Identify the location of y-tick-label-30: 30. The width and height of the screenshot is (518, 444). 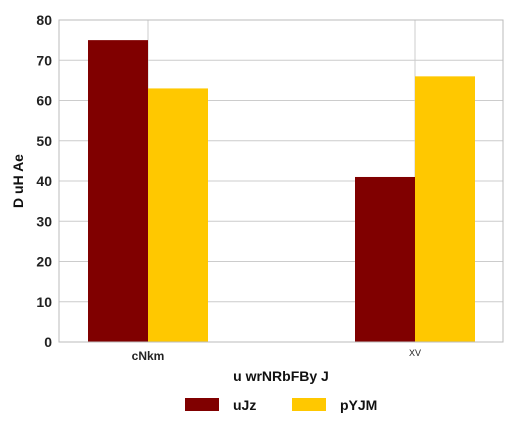
(44, 221).